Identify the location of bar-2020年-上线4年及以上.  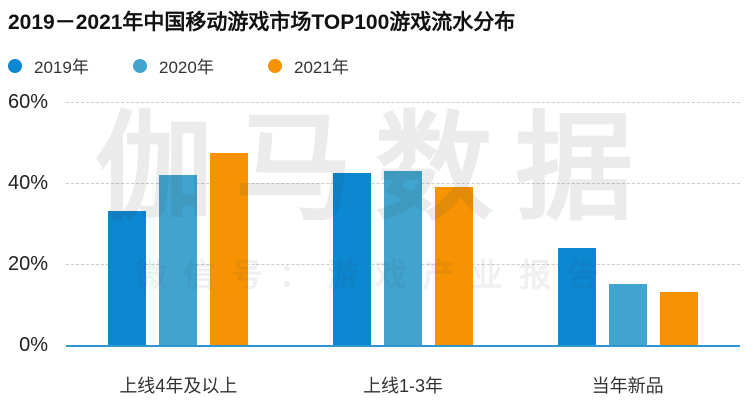
(178, 259).